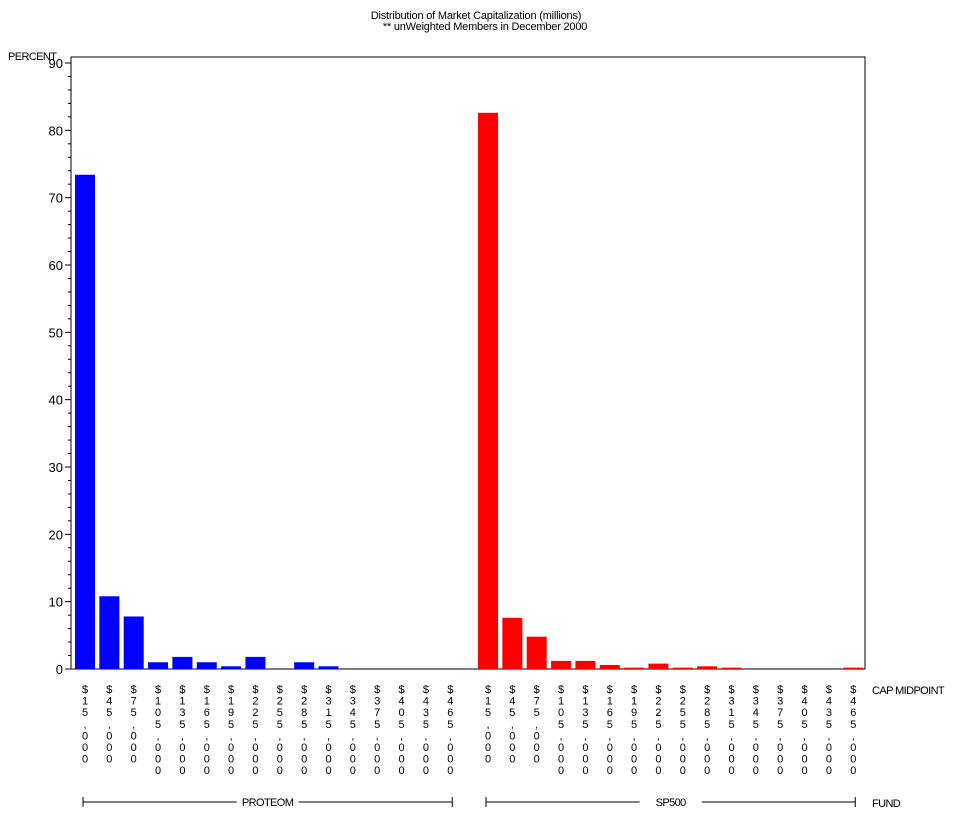 This screenshot has width=969, height=814. I want to click on x-axis-label: CAP MIDPOINT, so click(908, 691).